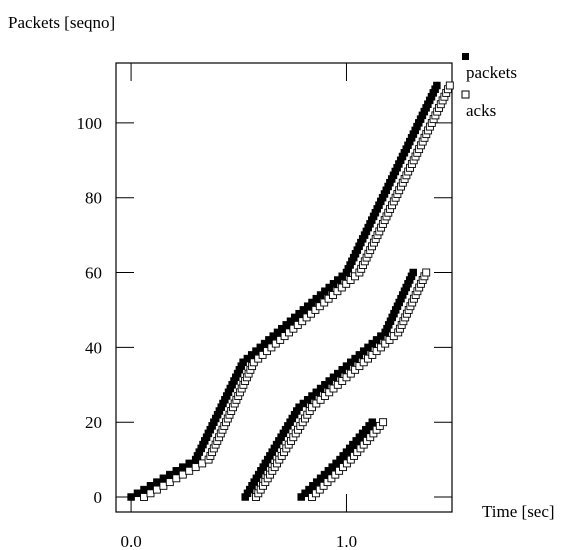  Describe the element at coordinates (489, 86) in the screenshot. I see `legend: packets acks` at that location.